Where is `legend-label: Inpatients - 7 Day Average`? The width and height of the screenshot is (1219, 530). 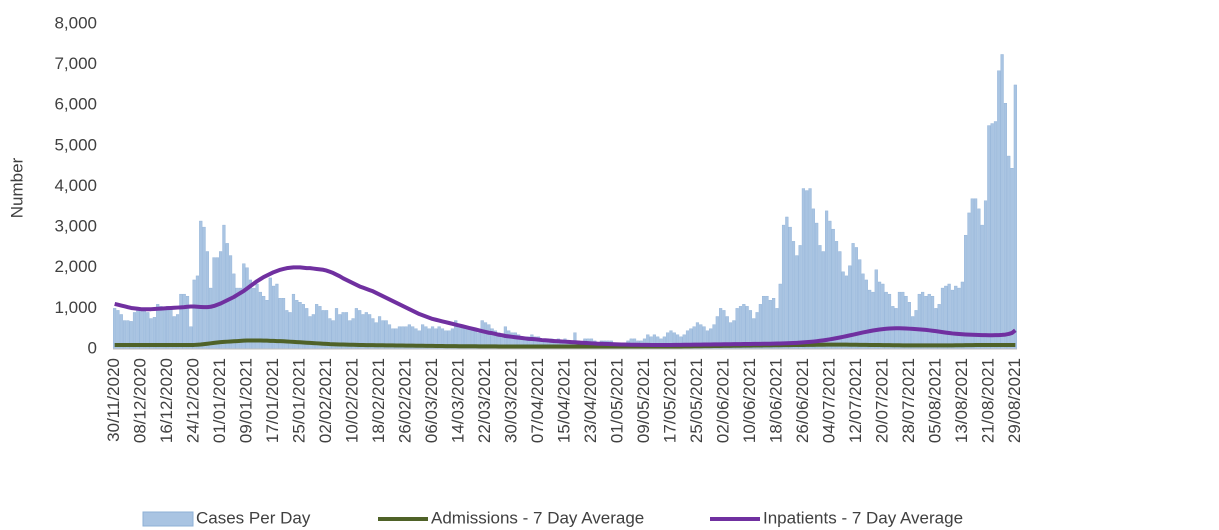 legend-label: Inpatients - 7 Day Average is located at coordinates (863, 517).